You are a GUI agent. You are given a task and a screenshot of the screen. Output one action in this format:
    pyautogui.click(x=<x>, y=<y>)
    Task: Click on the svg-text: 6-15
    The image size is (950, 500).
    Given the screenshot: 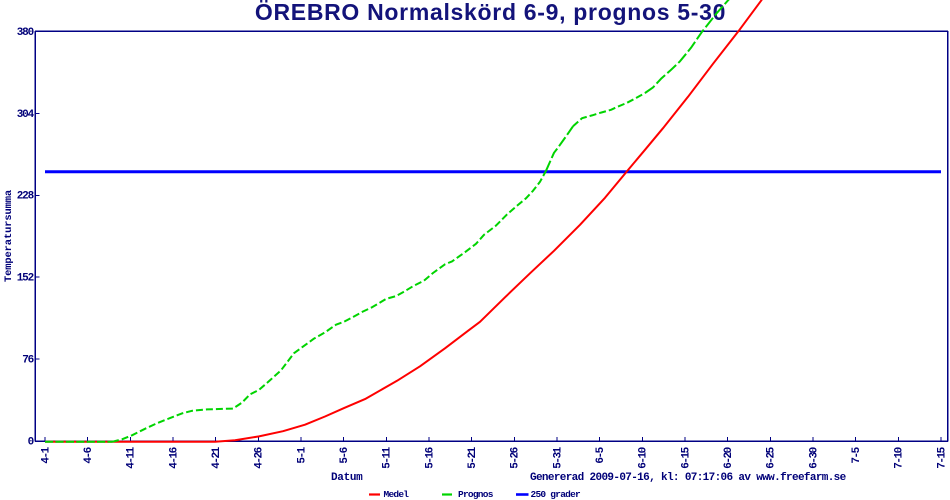 What is the action you would take?
    pyautogui.click(x=686, y=457)
    